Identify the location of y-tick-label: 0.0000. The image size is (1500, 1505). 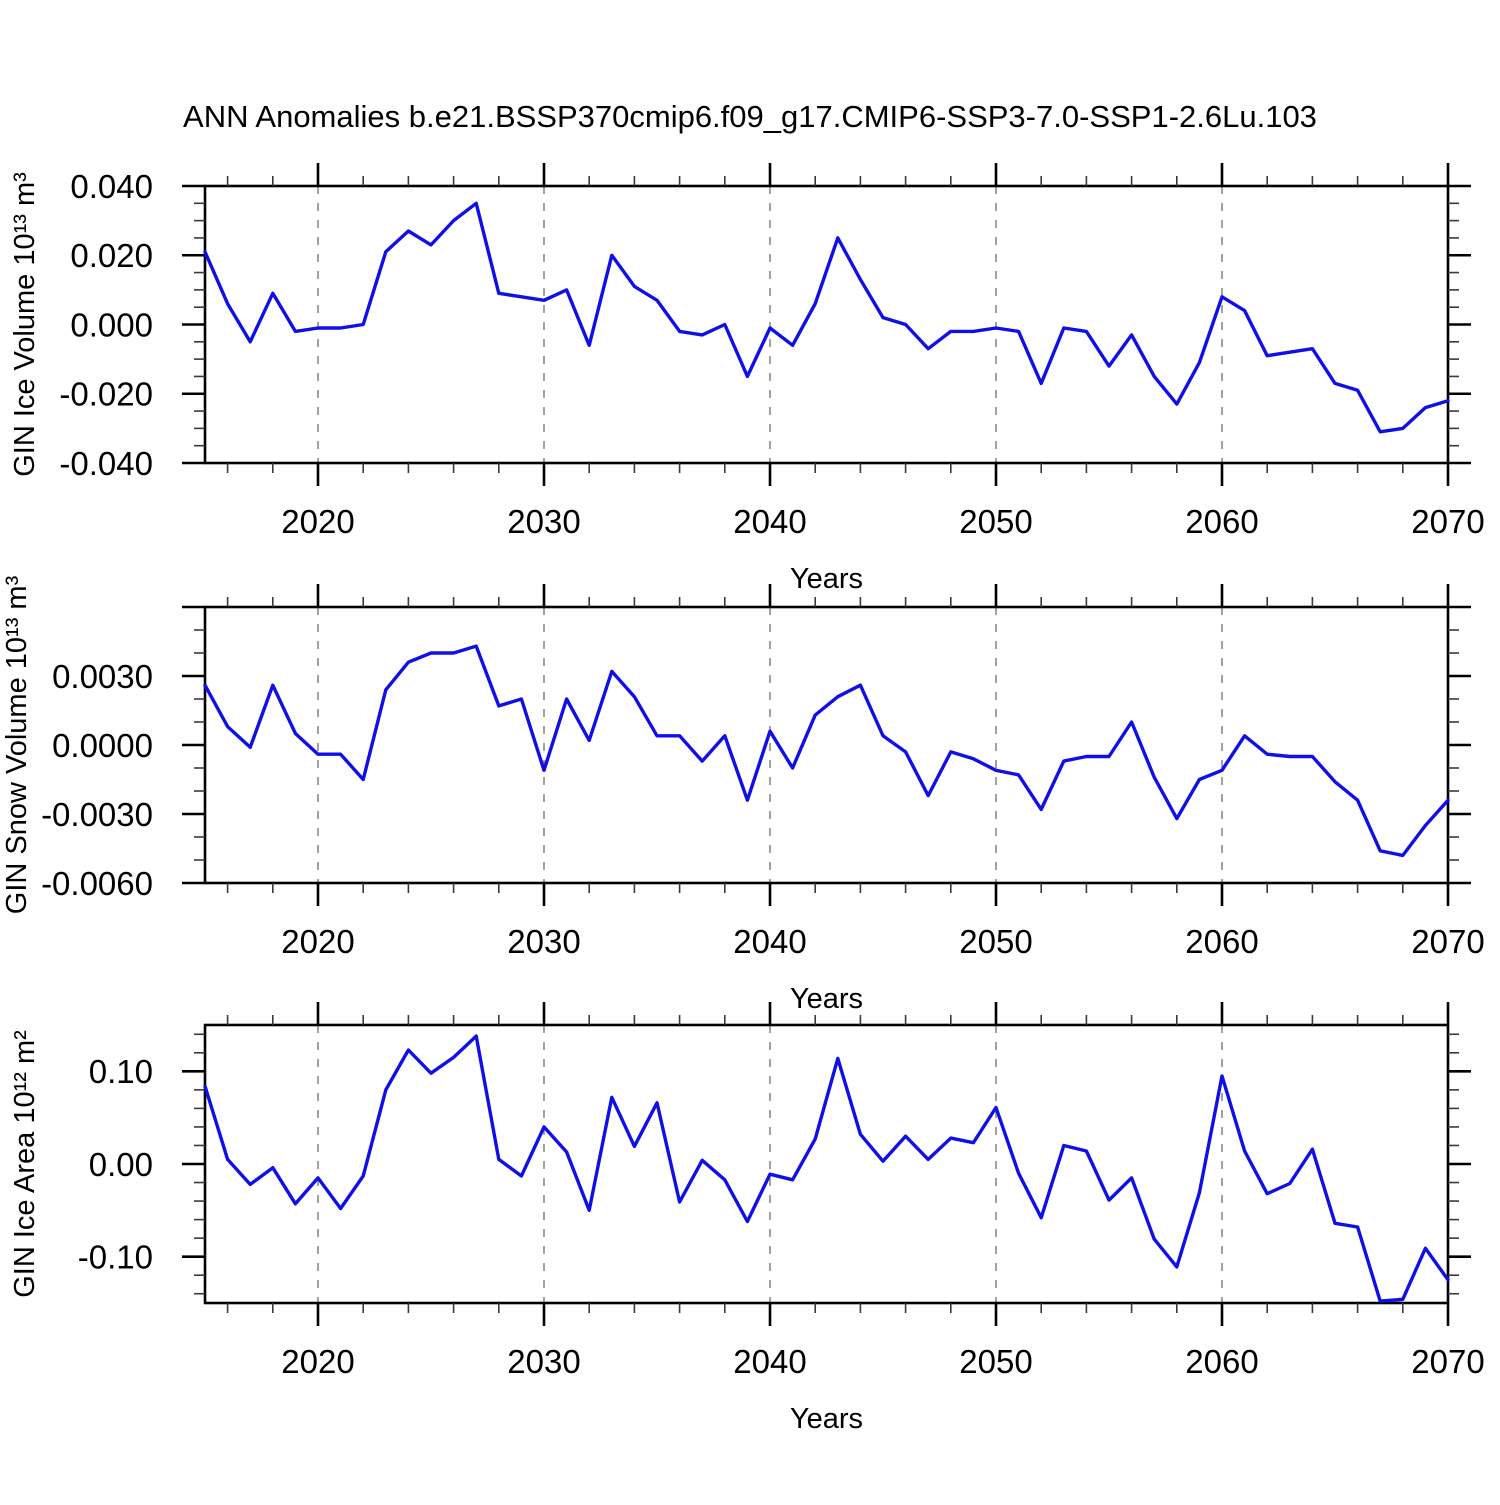
(102, 745).